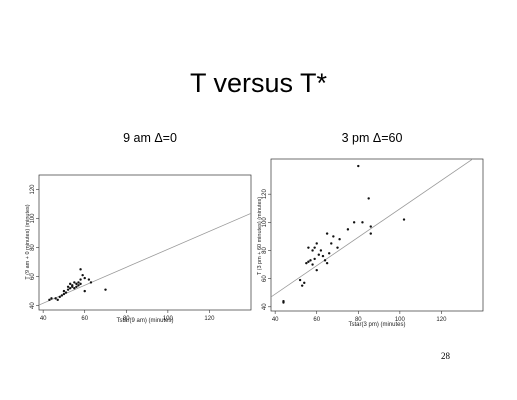  I want to click on x-axis-label: Tstar(9 am) (minutes), so click(144, 321).